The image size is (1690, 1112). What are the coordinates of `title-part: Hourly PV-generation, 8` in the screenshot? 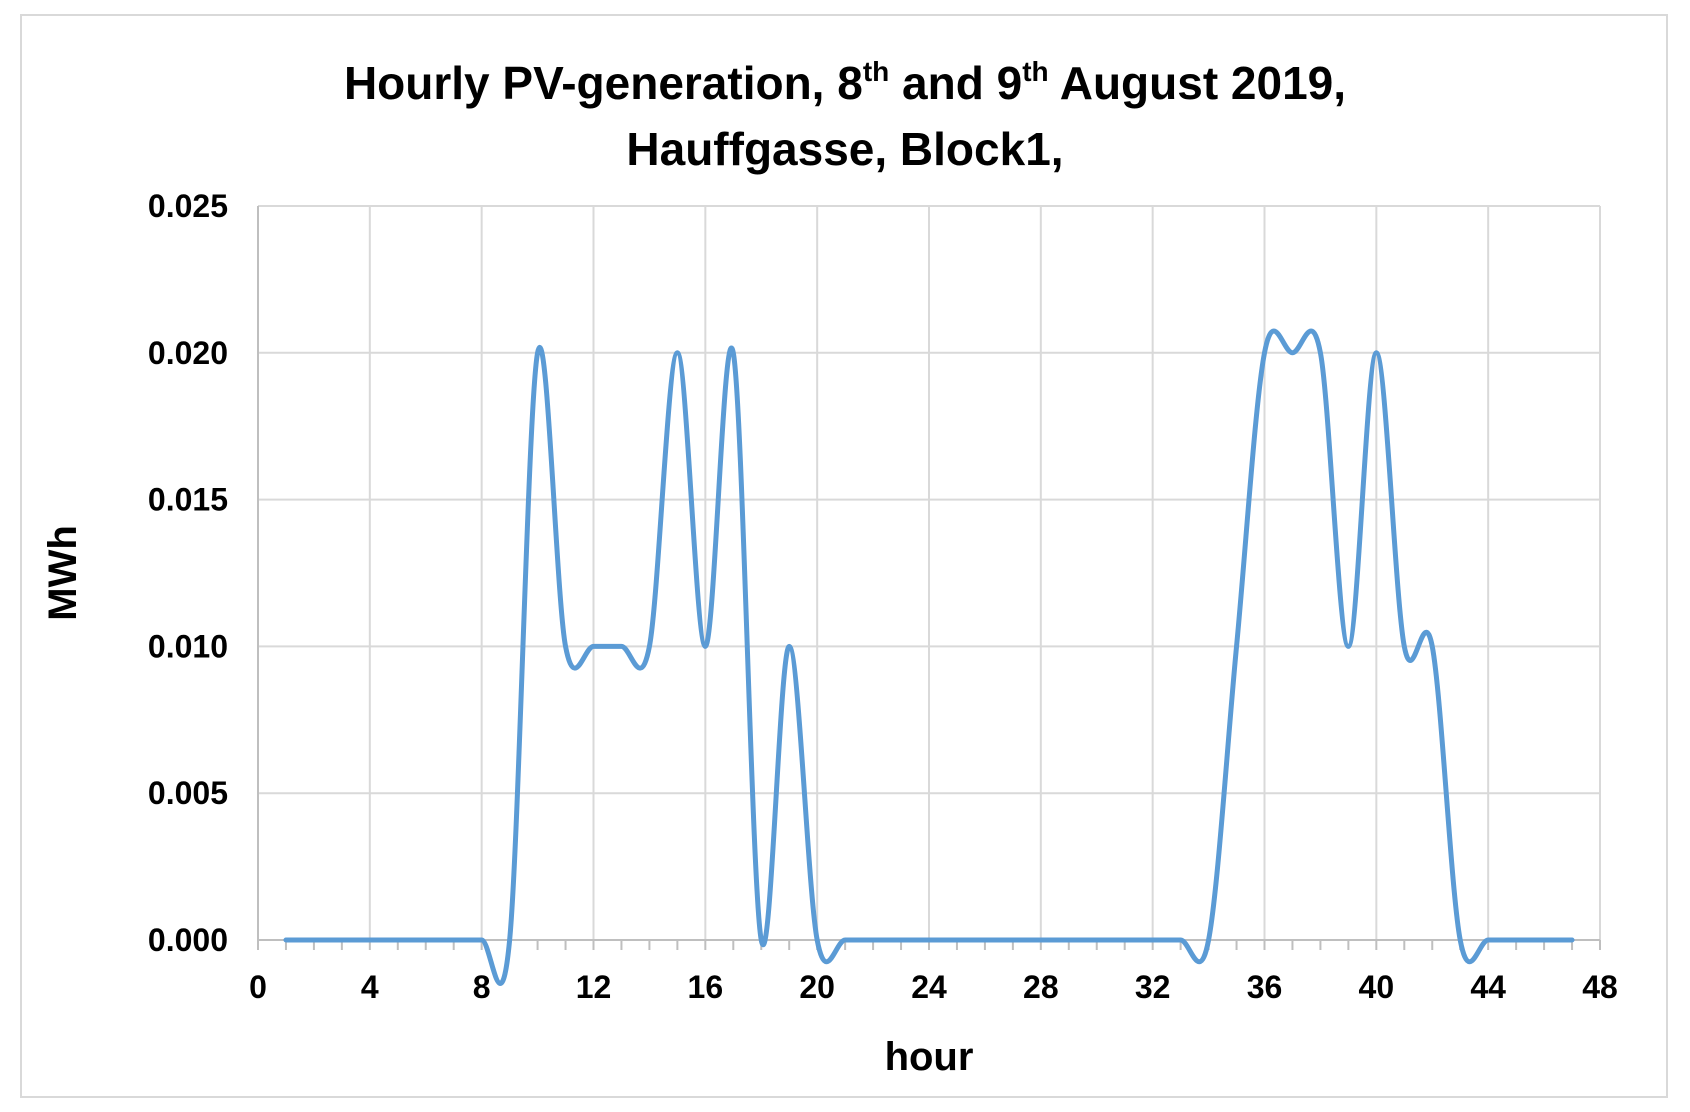 It's located at (603, 83).